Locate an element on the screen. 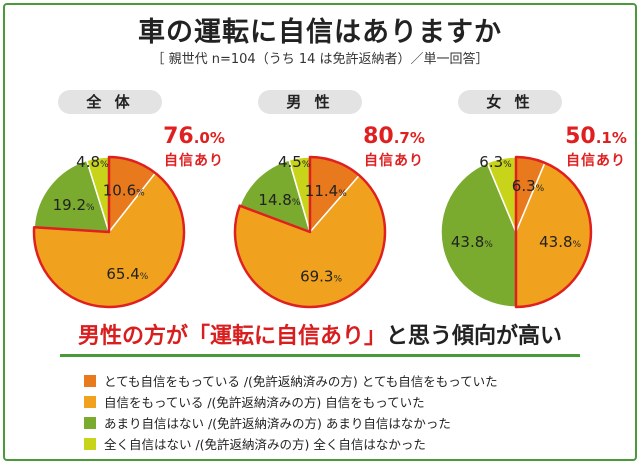 Image resolution: width=640 pixels, height=464 pixels. legend-label: 自信をもっている /(免許返納済みの方) 自信をもっていた is located at coordinates (264, 402).